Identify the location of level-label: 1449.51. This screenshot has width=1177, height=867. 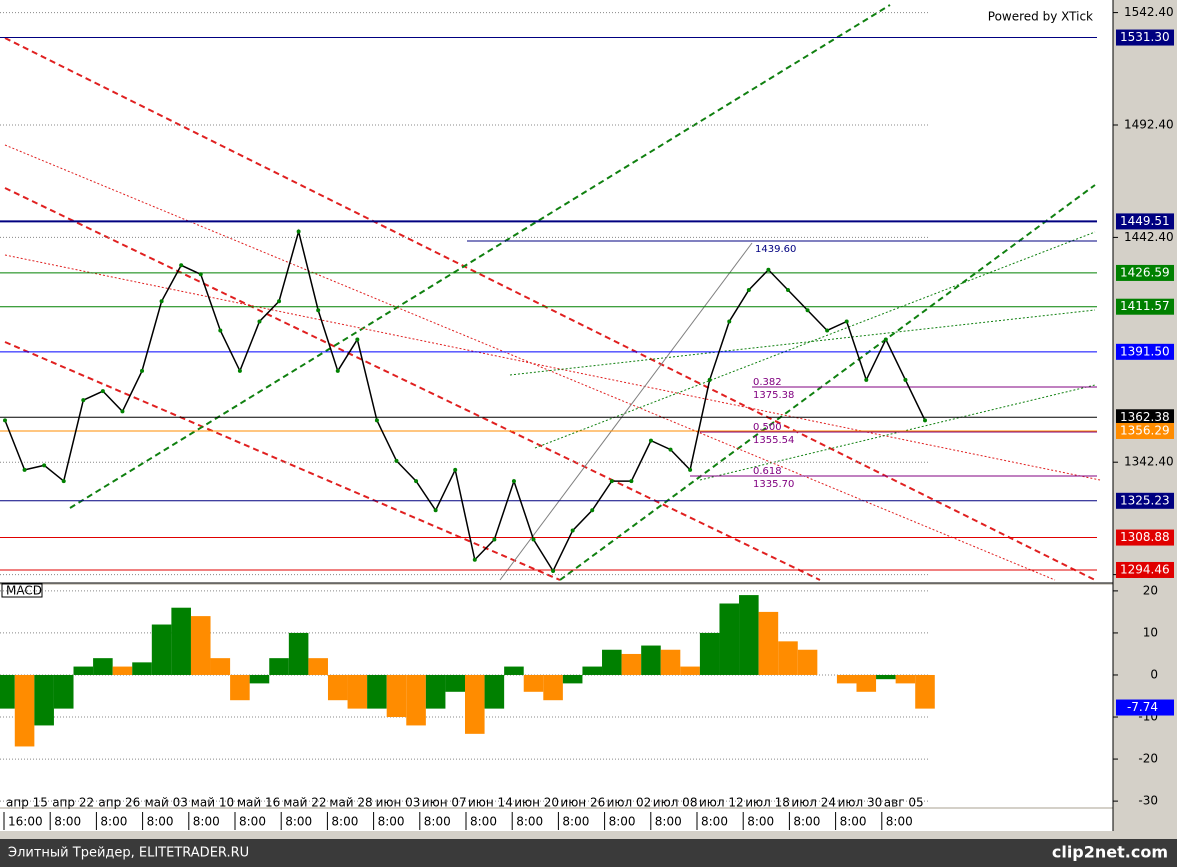
(1145, 221).